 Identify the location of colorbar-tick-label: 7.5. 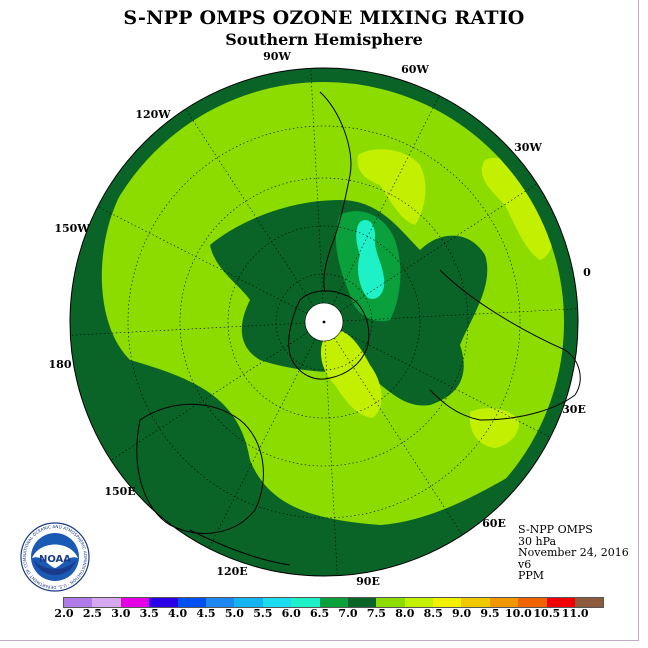
(376, 613).